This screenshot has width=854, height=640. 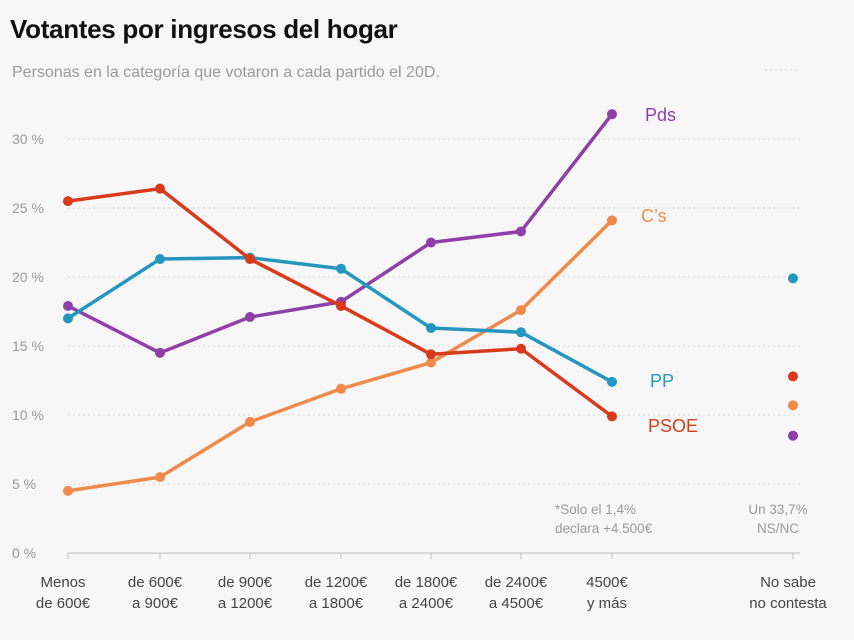 What do you see at coordinates (28, 208) in the screenshot?
I see `y-tick-label: 25 %` at bounding box center [28, 208].